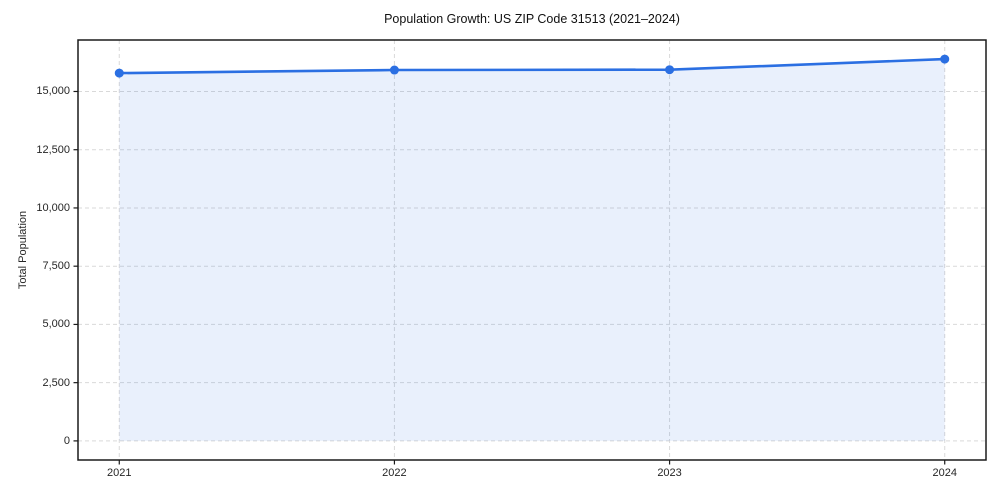 This screenshot has height=500, width=1000. Describe the element at coordinates (394, 473) in the screenshot. I see `x-tick-label: 2022` at that location.